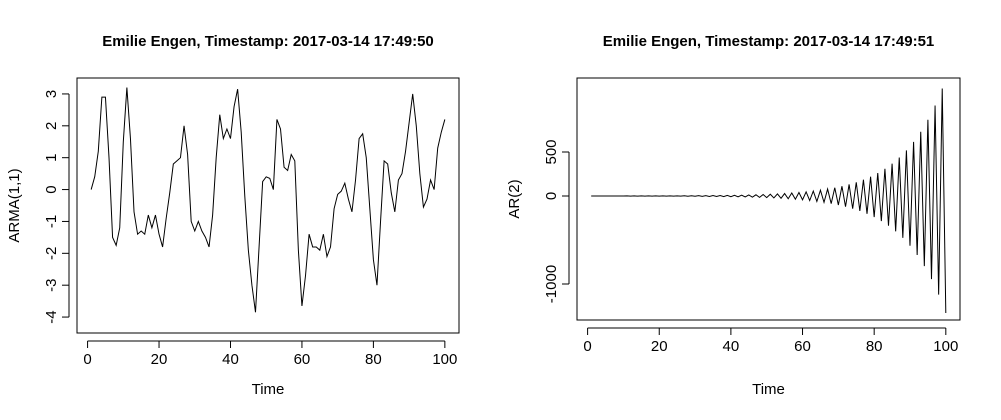  I want to click on y-axis-label: ARMA(1,1), so click(14, 205).